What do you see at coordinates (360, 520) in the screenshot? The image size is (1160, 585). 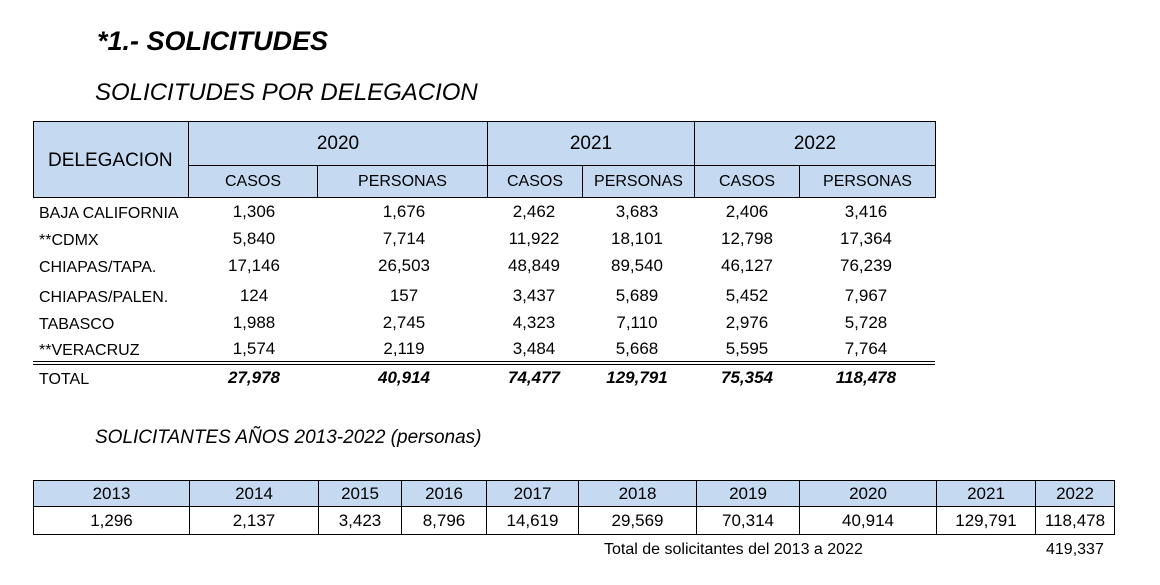 I see `year-value: 3,423` at bounding box center [360, 520].